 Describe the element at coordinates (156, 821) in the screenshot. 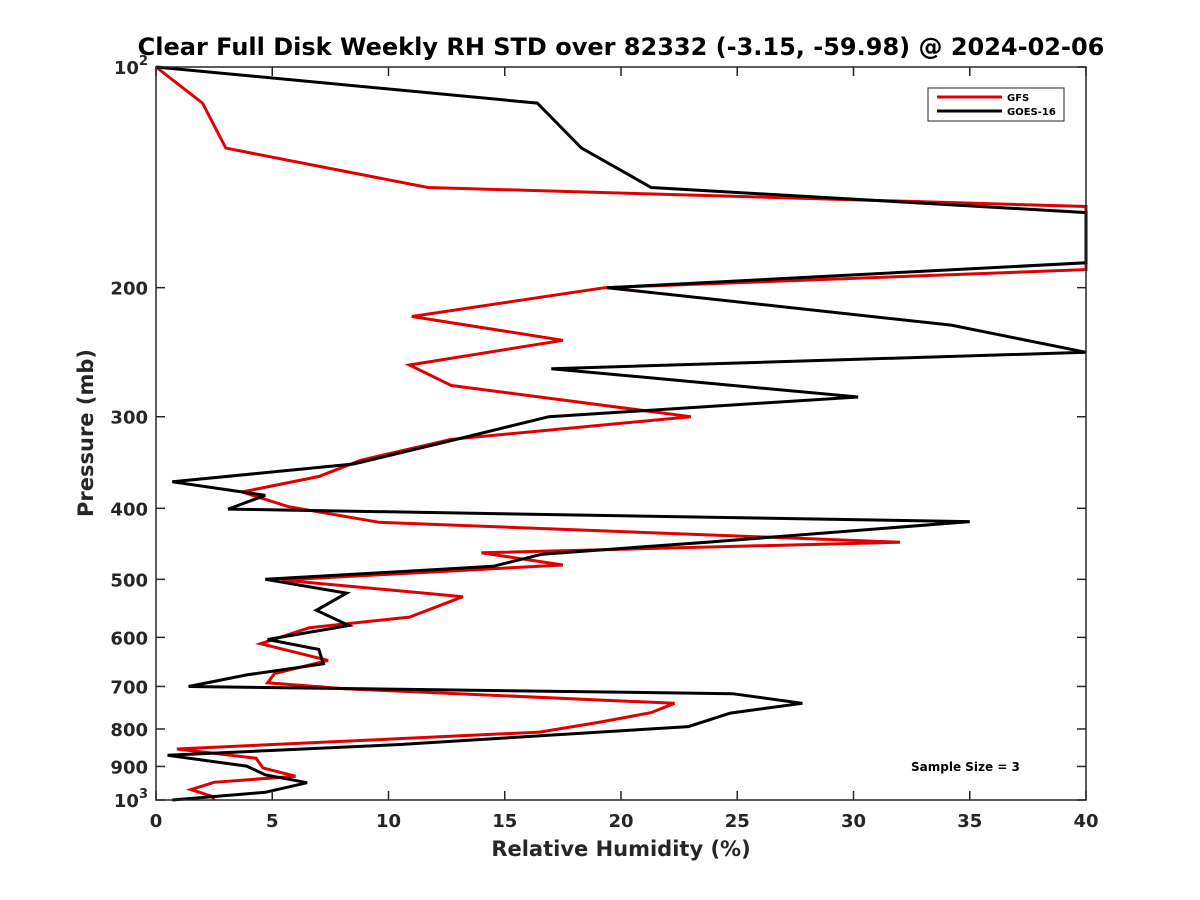

I see `x-tick-label: 0` at that location.